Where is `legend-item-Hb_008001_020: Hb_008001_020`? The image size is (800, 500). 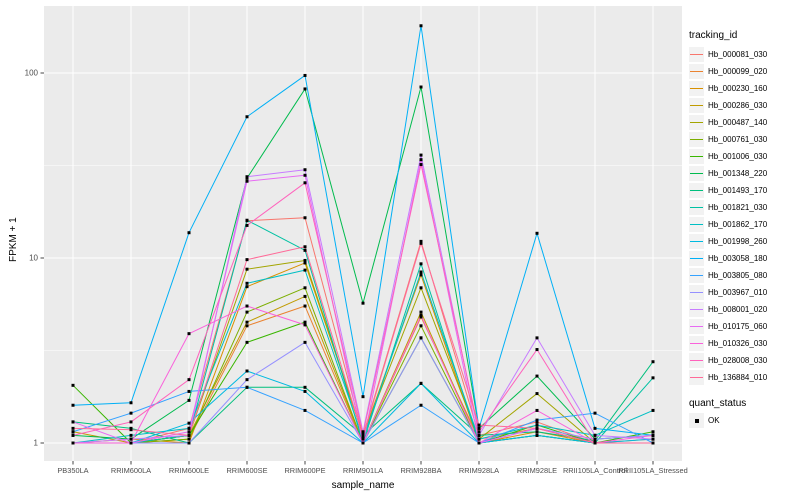
legend-item-Hb_008001_020: Hb_008001_020 is located at coordinates (744, 309).